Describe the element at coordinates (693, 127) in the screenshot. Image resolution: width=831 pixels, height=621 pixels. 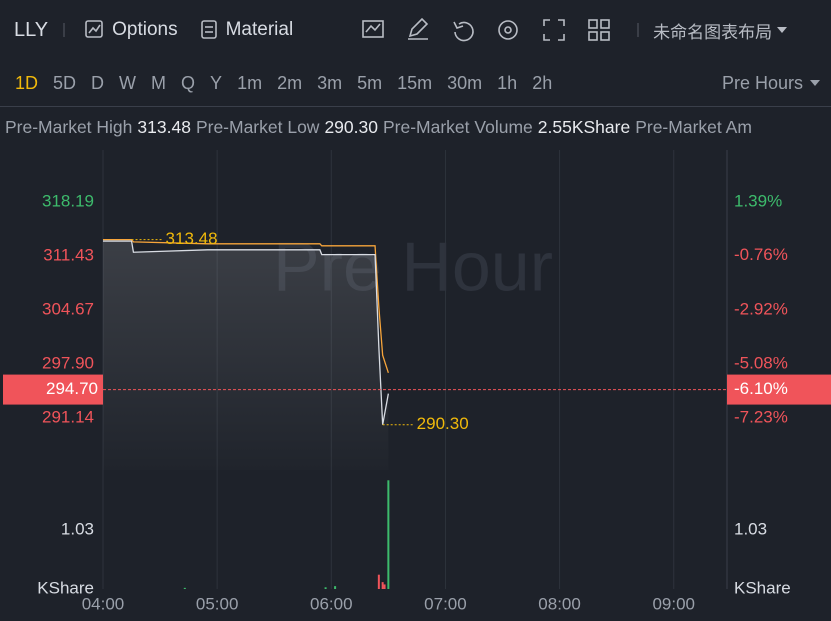
I see `info-label: Pre-Market Am` at that location.